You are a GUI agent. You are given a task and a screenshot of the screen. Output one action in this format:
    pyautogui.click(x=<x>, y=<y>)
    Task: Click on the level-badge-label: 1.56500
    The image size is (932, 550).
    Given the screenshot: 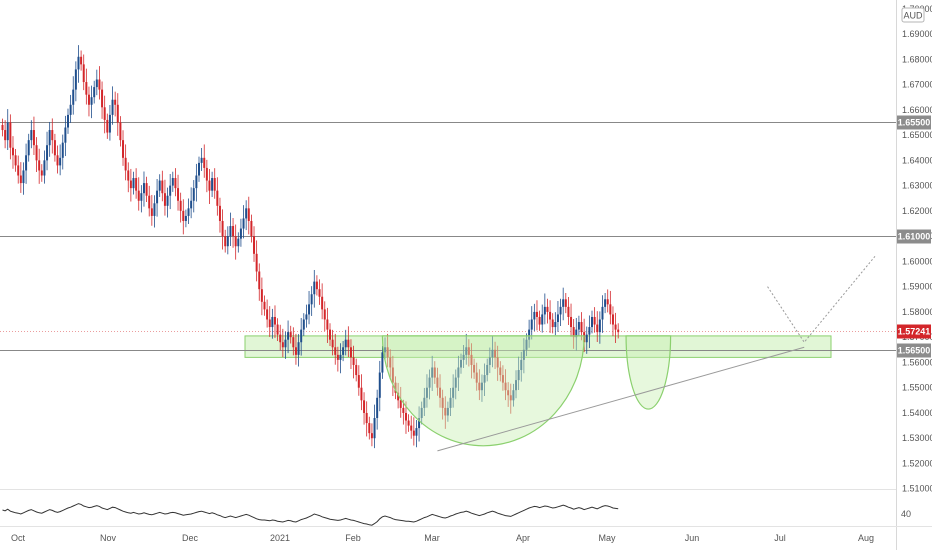 What is the action you would take?
    pyautogui.click(x=914, y=351)
    